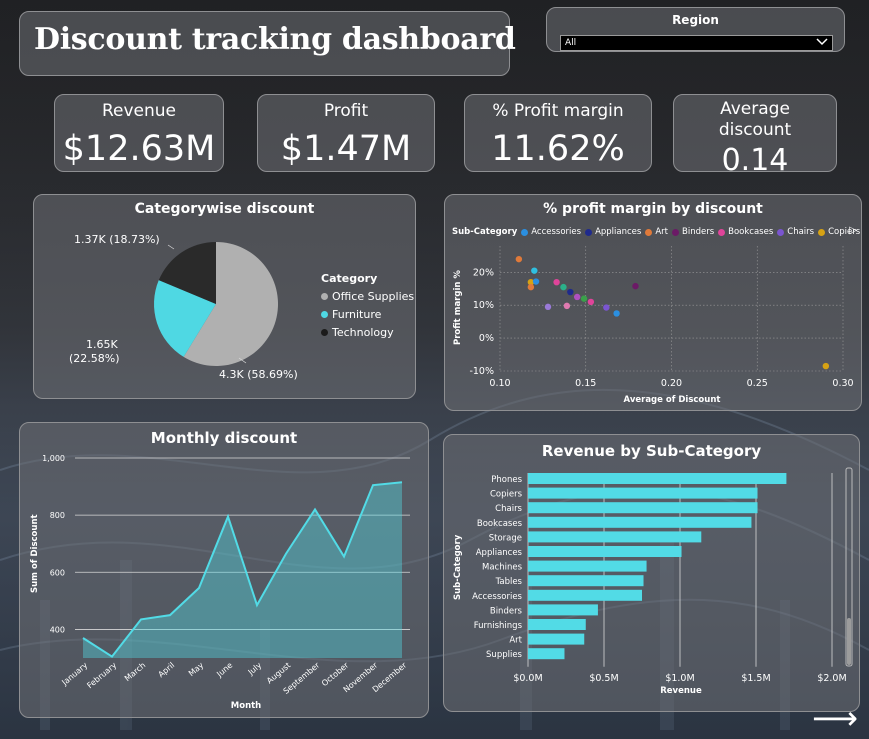 The height and width of the screenshot is (739, 869). Describe the element at coordinates (751, 232) in the screenshot. I see `legend-label: Bookcases` at that location.